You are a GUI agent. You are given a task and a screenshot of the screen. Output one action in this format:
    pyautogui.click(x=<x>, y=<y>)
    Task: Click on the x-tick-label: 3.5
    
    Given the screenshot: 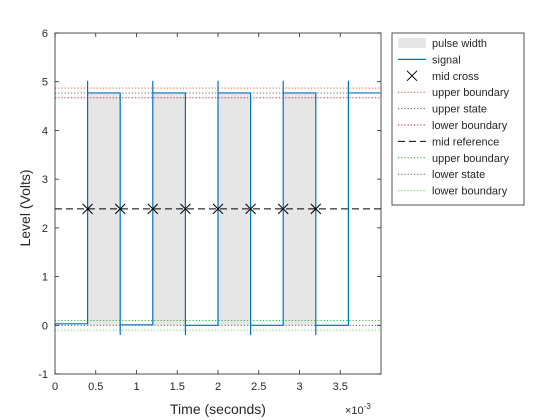 What is the action you would take?
    pyautogui.click(x=340, y=387)
    